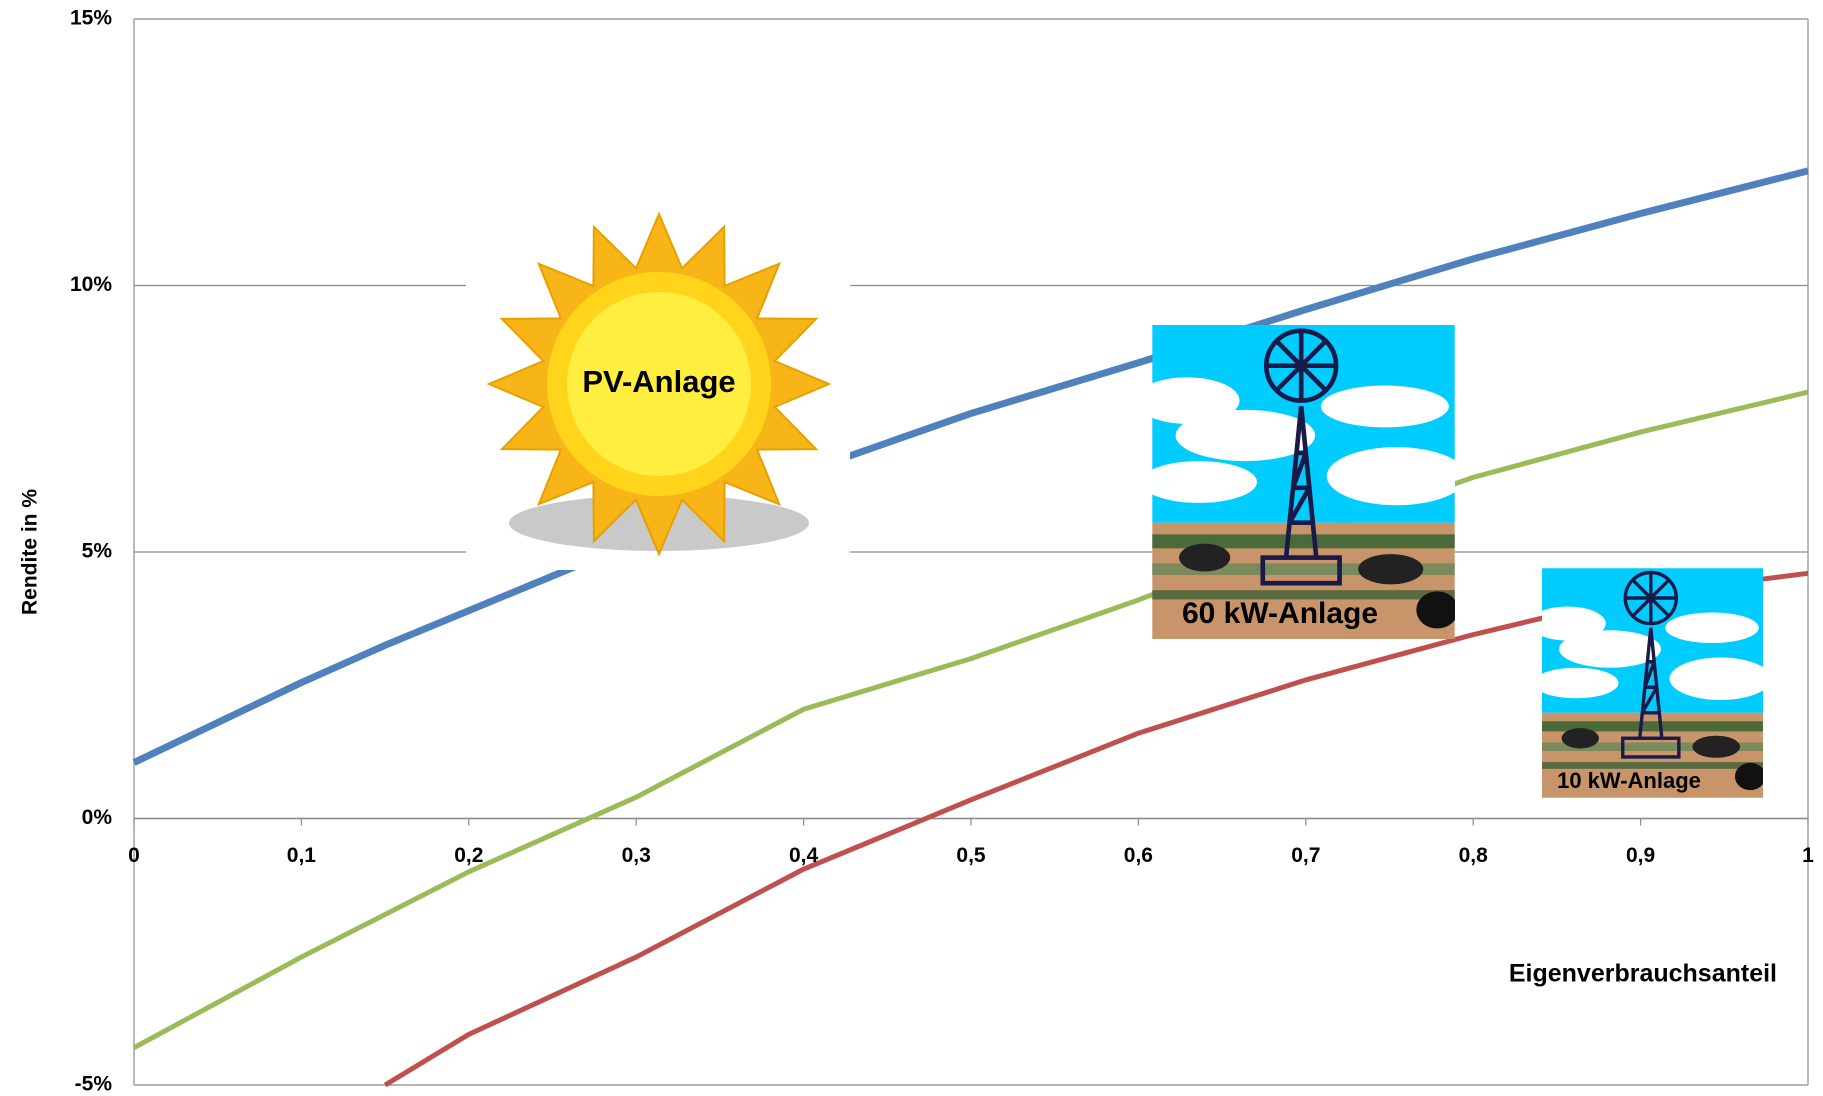 The width and height of the screenshot is (1823, 1096). I want to click on x-tick-label: 0,1, so click(302, 855).